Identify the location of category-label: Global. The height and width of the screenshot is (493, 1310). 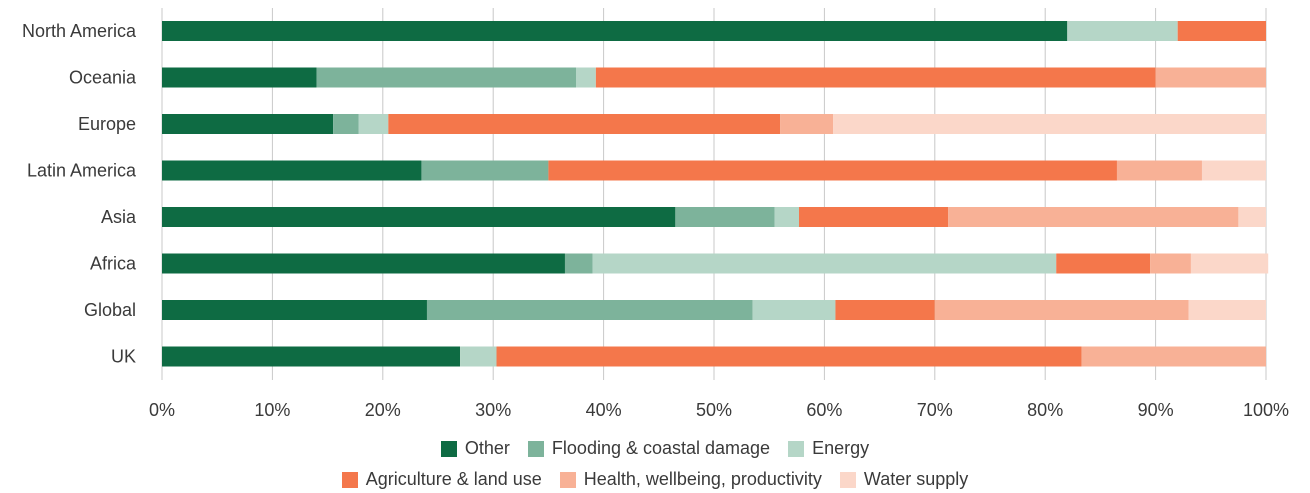
(110, 310).